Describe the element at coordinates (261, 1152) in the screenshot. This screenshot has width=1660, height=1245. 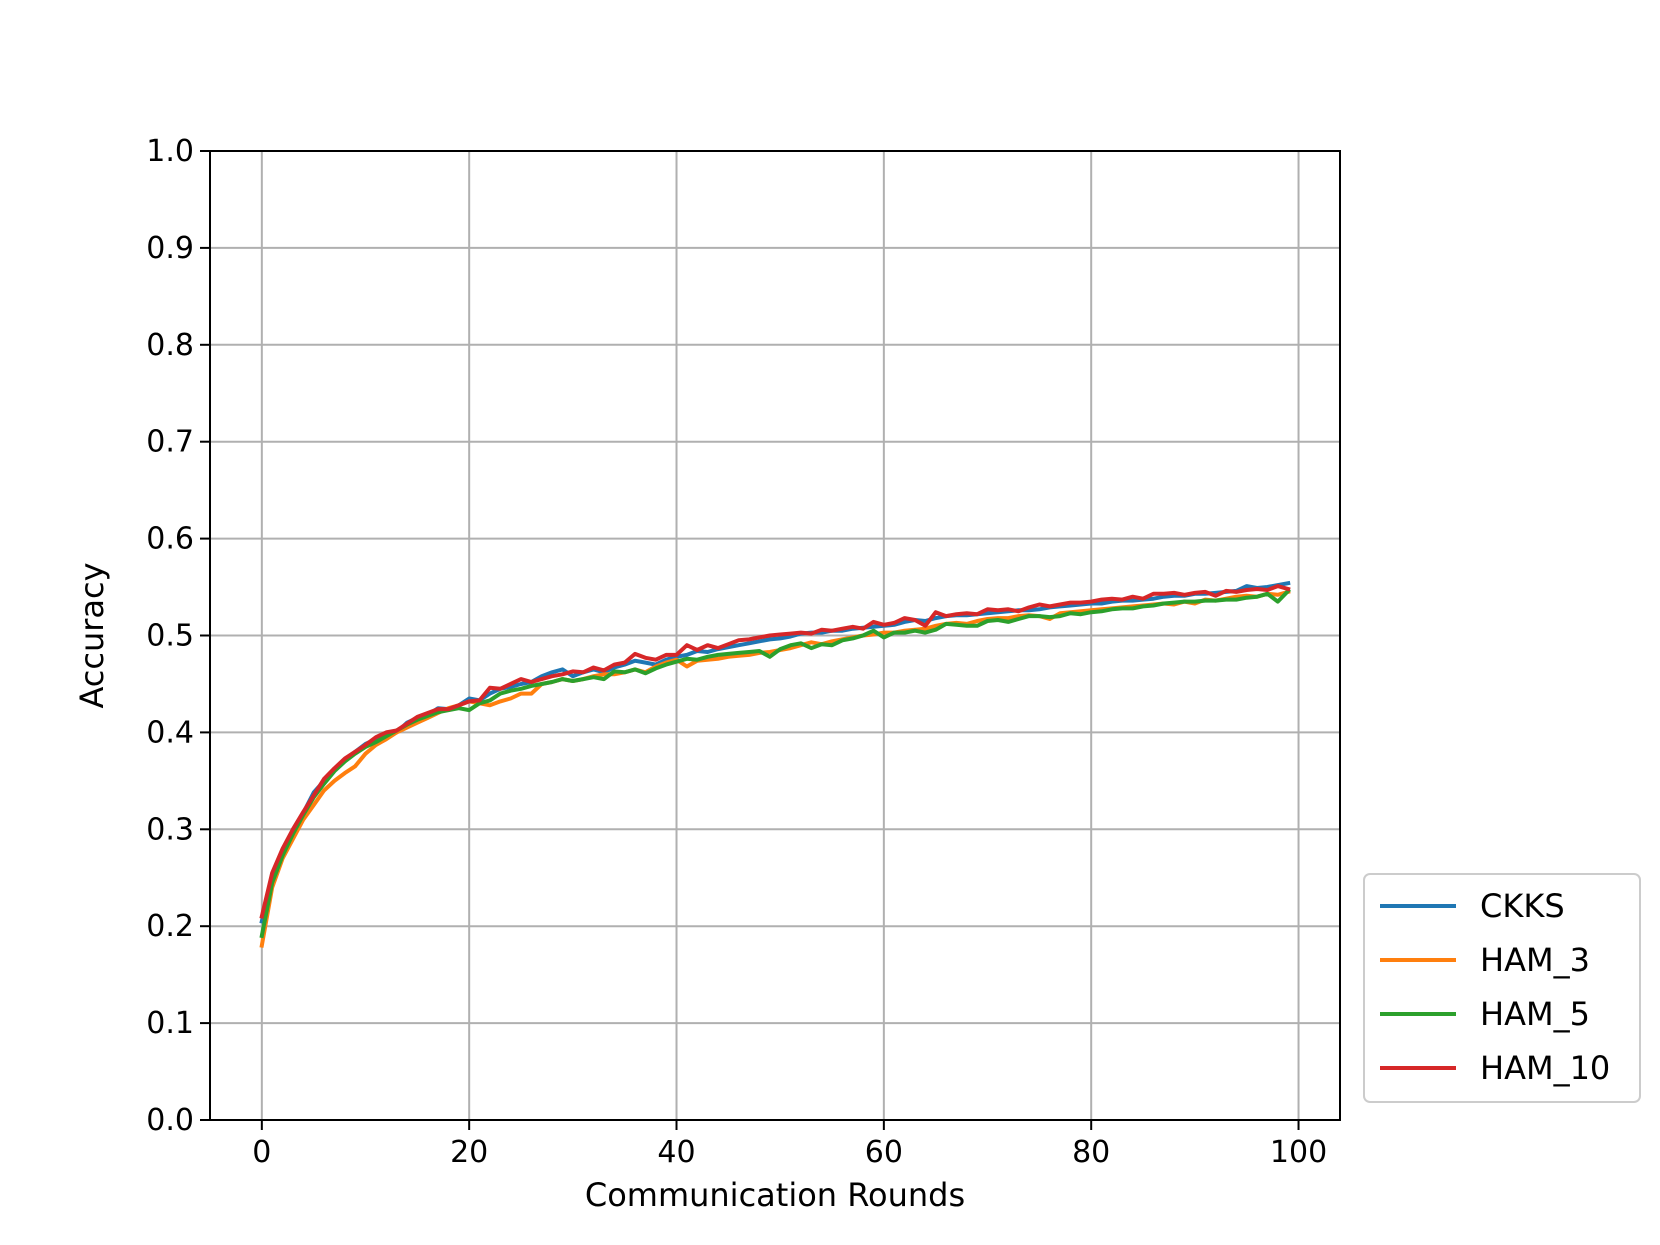
I see `x-tick-label: 0` at that location.